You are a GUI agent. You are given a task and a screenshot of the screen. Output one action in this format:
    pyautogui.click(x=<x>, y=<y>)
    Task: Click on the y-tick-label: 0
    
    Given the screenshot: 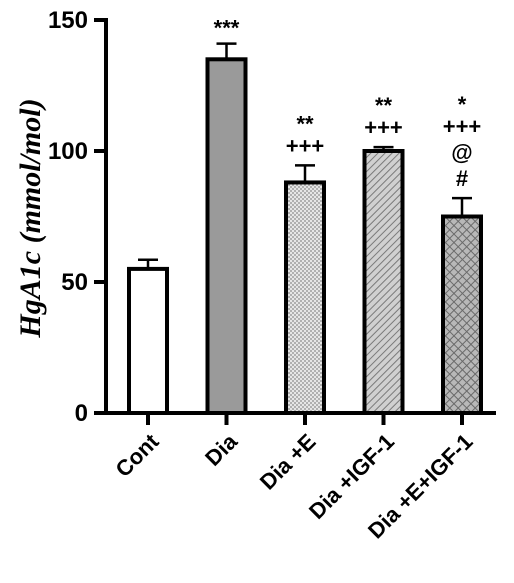 What is the action you would take?
    pyautogui.click(x=81, y=413)
    